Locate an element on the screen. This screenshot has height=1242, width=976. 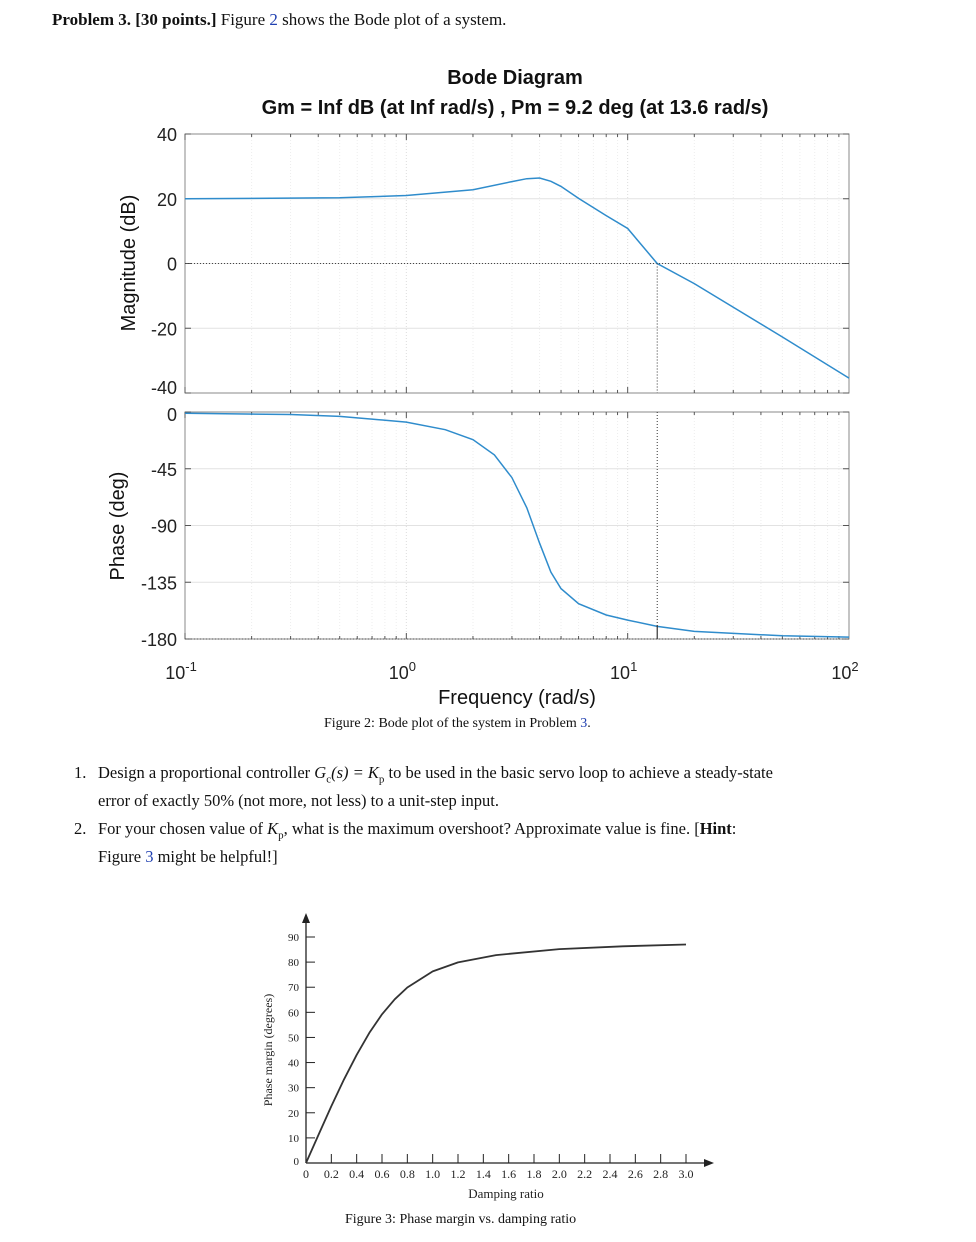
x-tick-label: 10⁰ is located at coordinates (402, 671).